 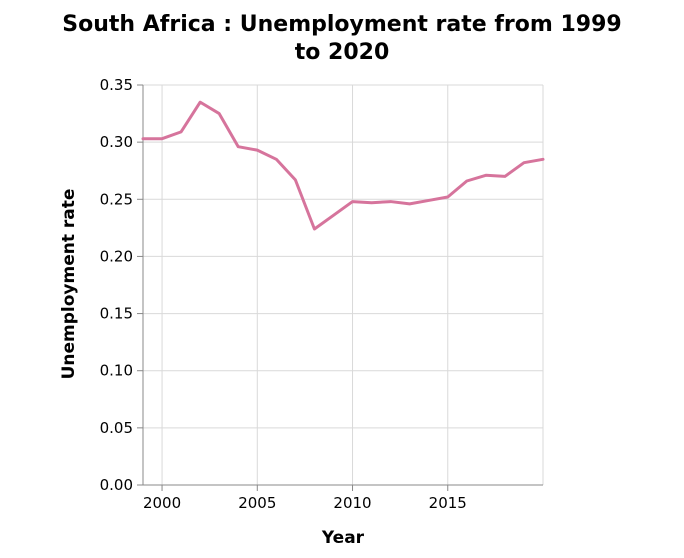 I want to click on series-line-unemployment-rate, so click(x=343, y=165).